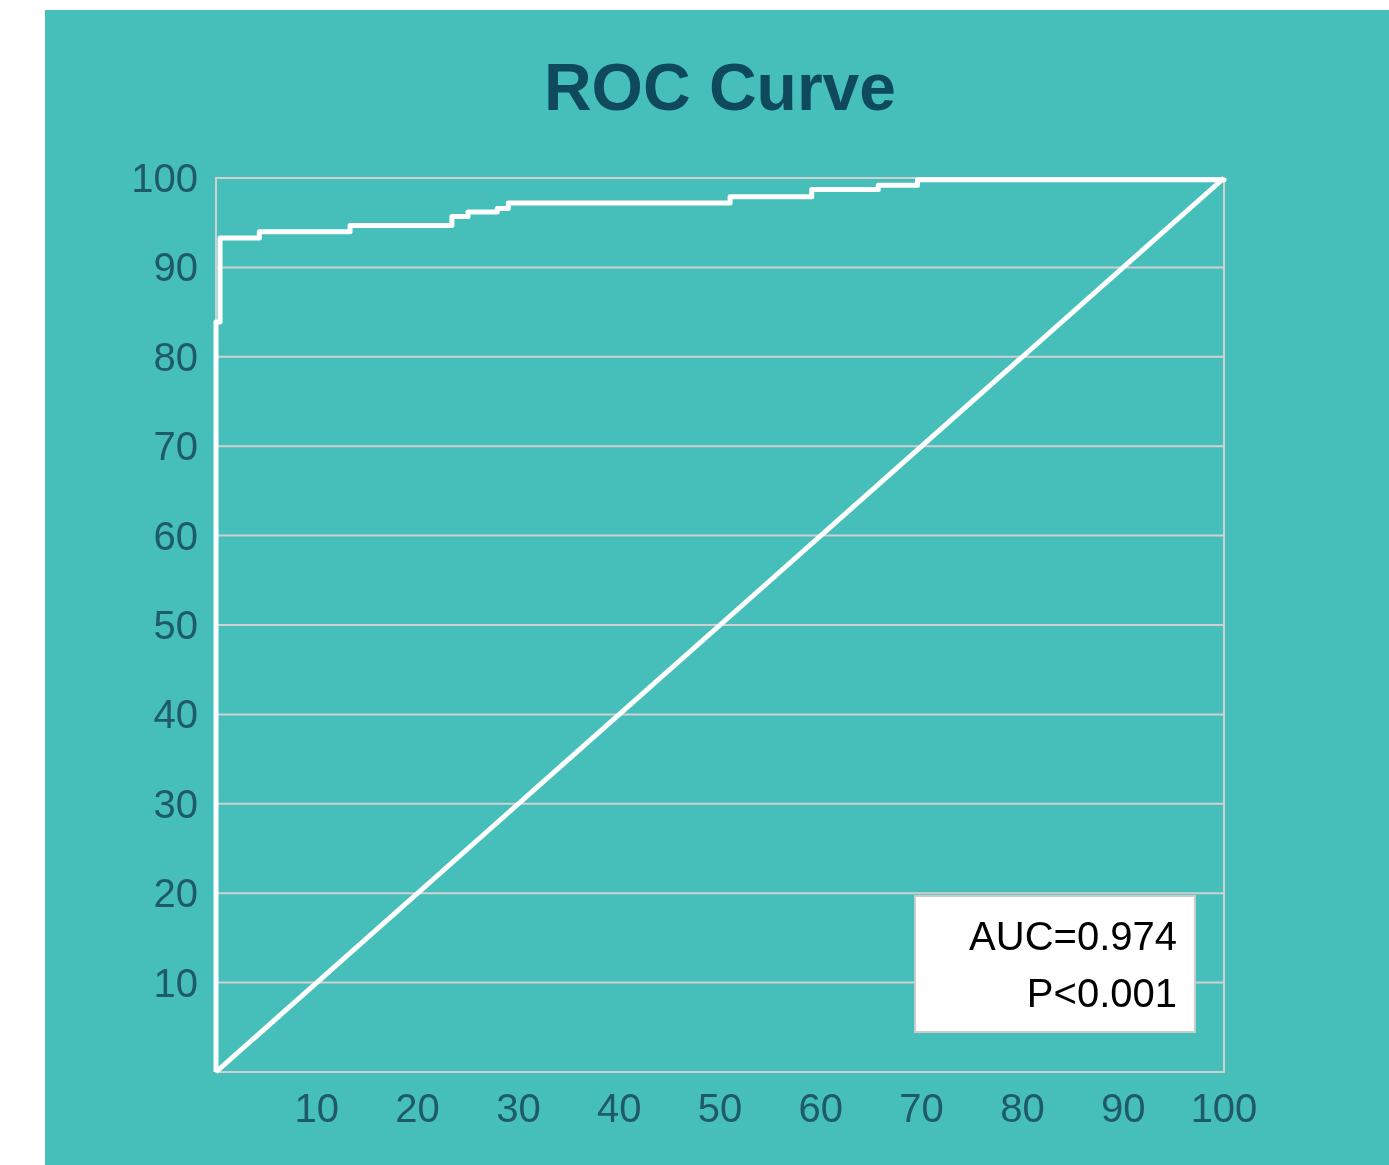 The width and height of the screenshot is (1389, 1165). What do you see at coordinates (175, 625) in the screenshot?
I see `y-tick-label: 50` at bounding box center [175, 625].